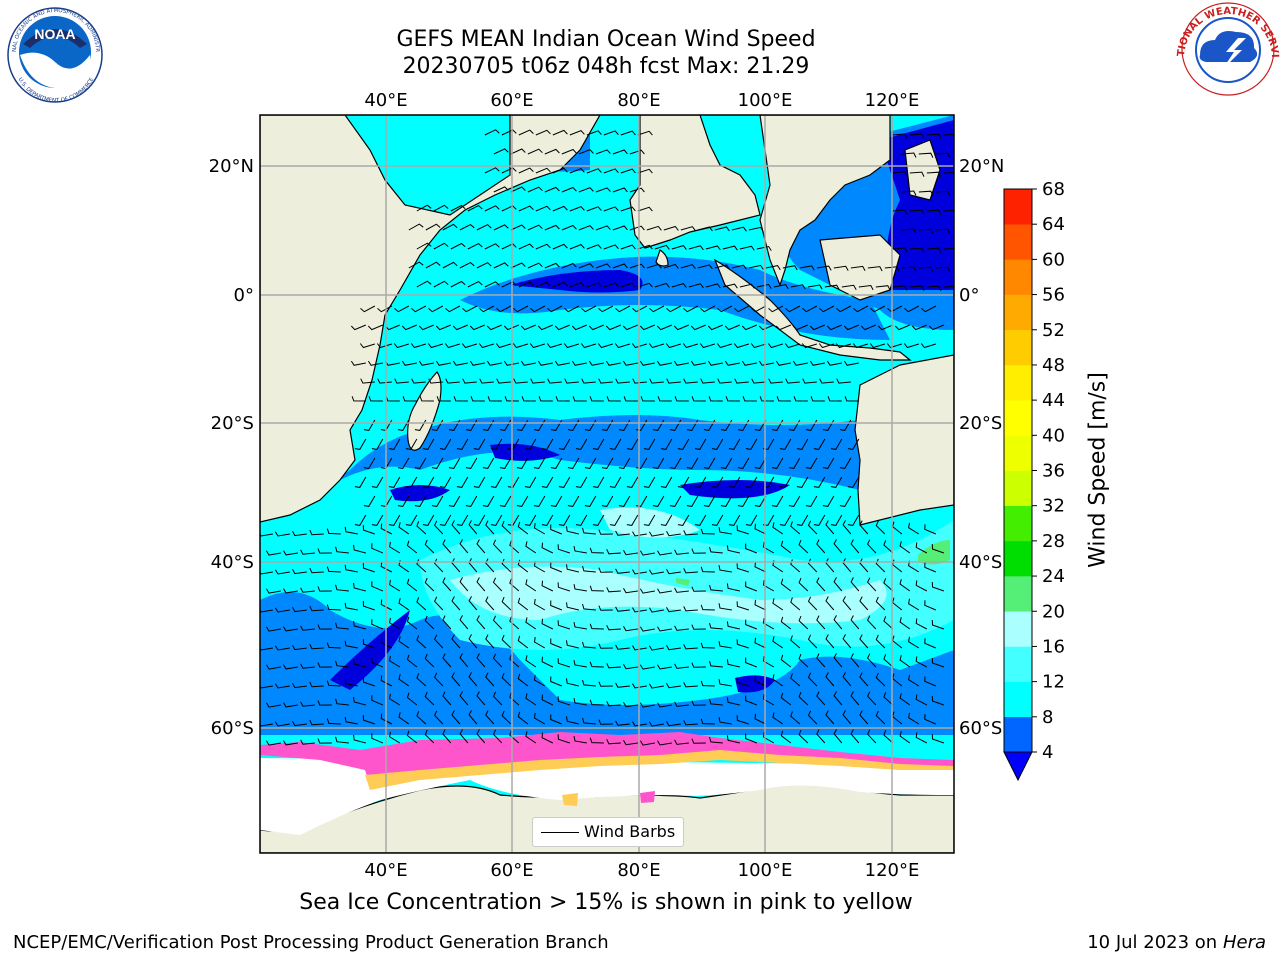 Image resolution: width=1280 pixels, height=960 pixels. I want to click on colorbar-tick-label: 64, so click(1053, 224).